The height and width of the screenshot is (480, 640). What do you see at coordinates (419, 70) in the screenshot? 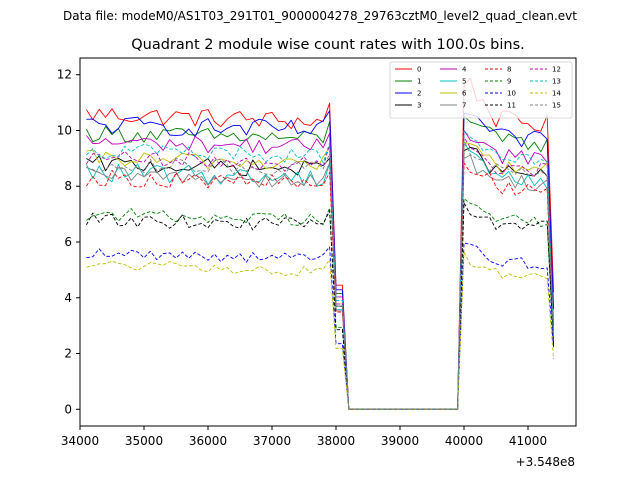
I see `legend-label-0: 0` at bounding box center [419, 70].